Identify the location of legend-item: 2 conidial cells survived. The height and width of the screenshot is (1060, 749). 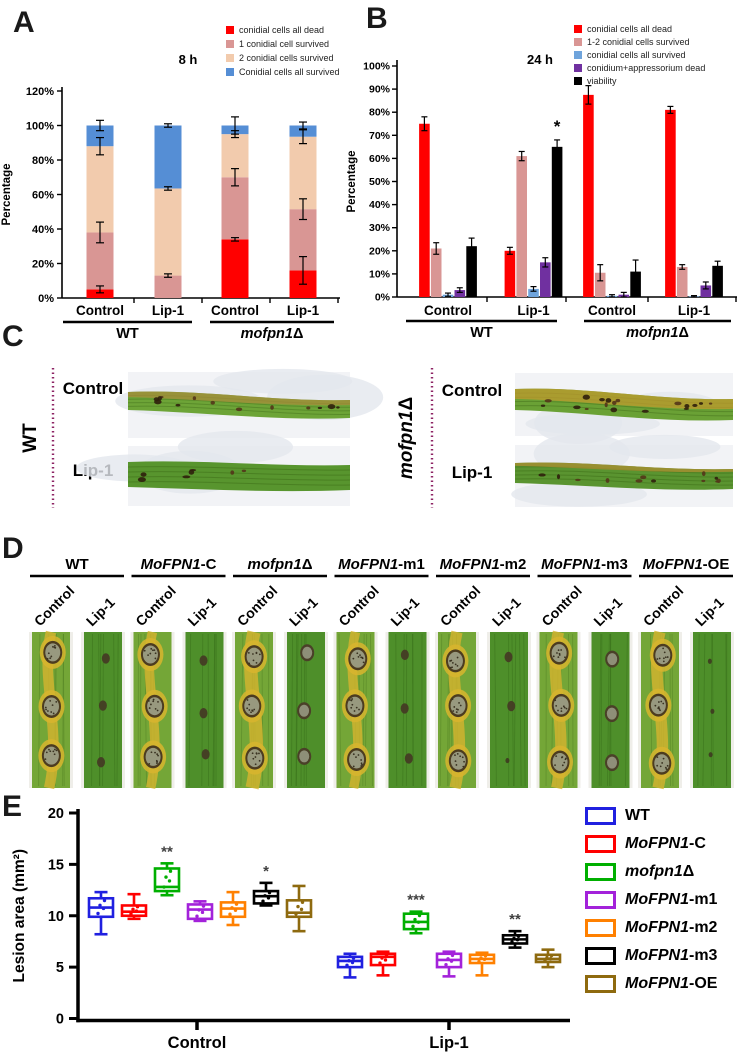
(283, 58).